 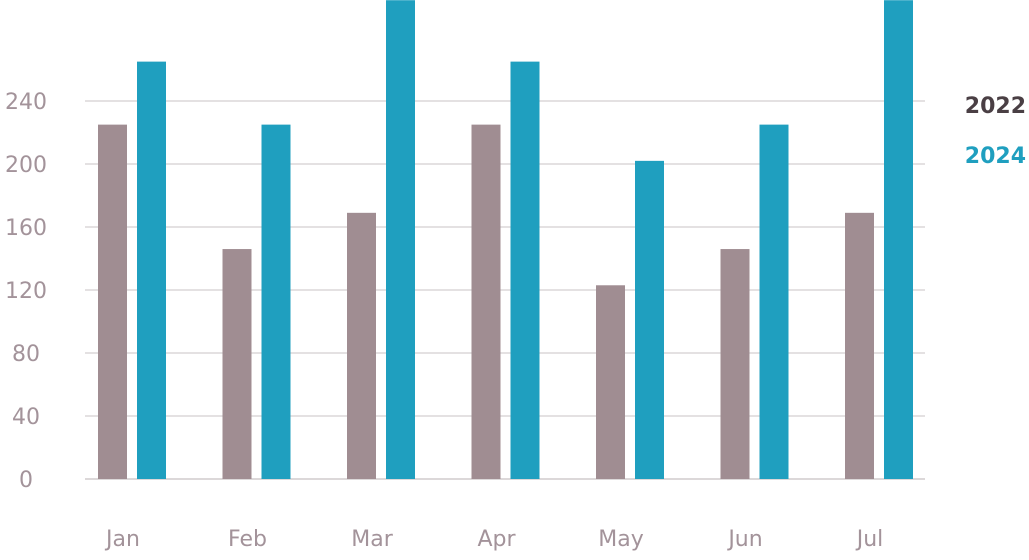 What do you see at coordinates (237, 364) in the screenshot?
I see `bar-2022-feb` at bounding box center [237, 364].